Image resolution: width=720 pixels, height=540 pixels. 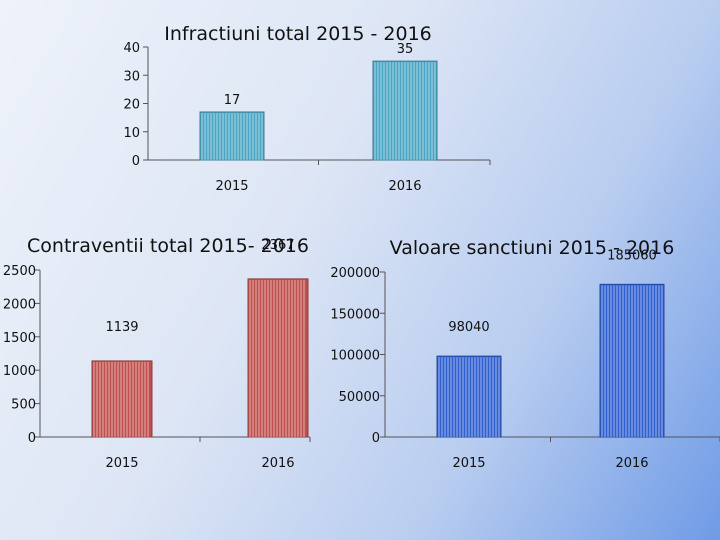 What do you see at coordinates (355, 273) in the screenshot?
I see `y-tick-label: 200000` at bounding box center [355, 273].